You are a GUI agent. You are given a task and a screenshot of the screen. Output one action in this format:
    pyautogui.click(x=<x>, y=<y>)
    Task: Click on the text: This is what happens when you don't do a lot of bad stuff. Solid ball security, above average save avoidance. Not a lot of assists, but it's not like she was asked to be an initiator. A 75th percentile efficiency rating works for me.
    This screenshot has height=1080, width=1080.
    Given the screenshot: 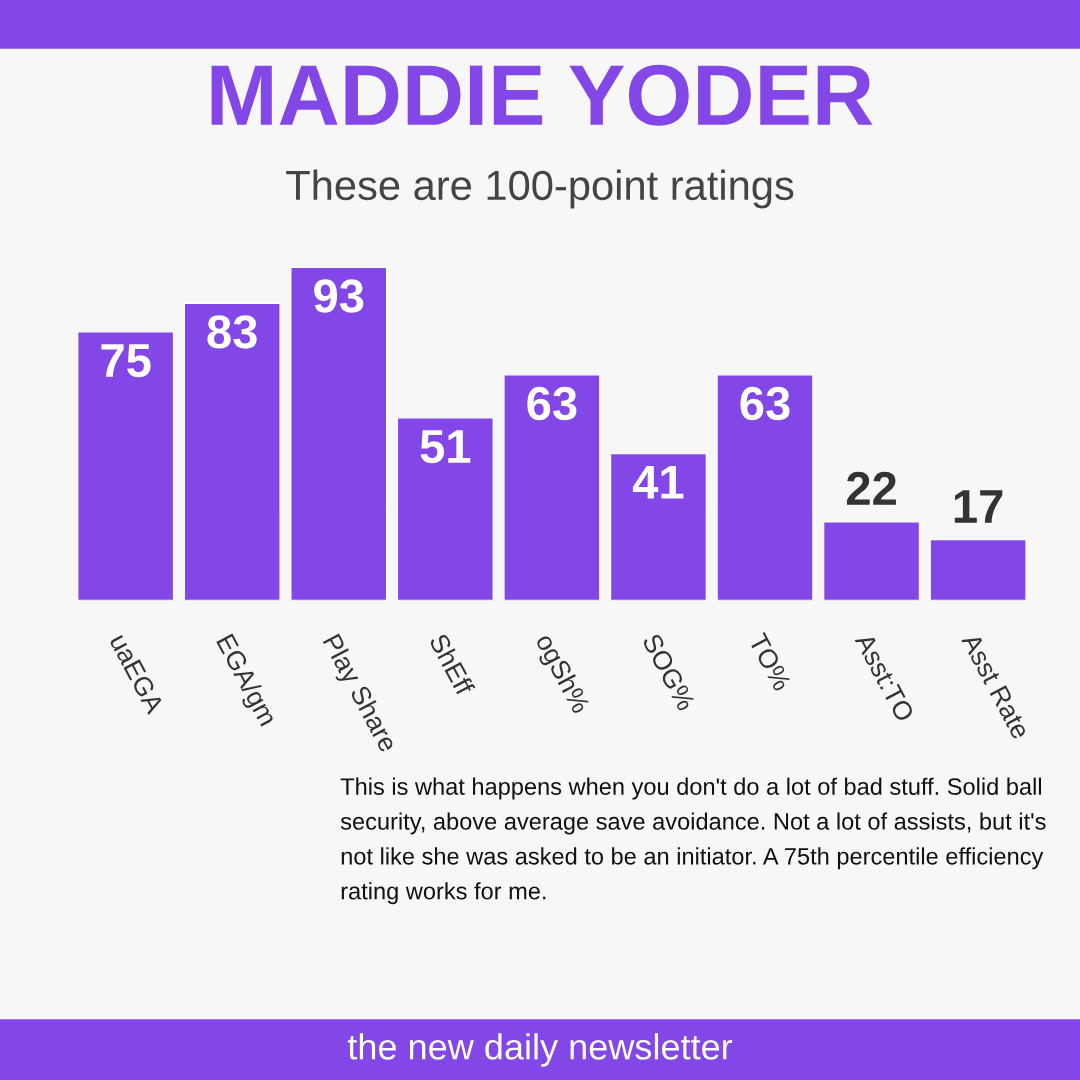 What is the action you would take?
    pyautogui.click(x=693, y=841)
    